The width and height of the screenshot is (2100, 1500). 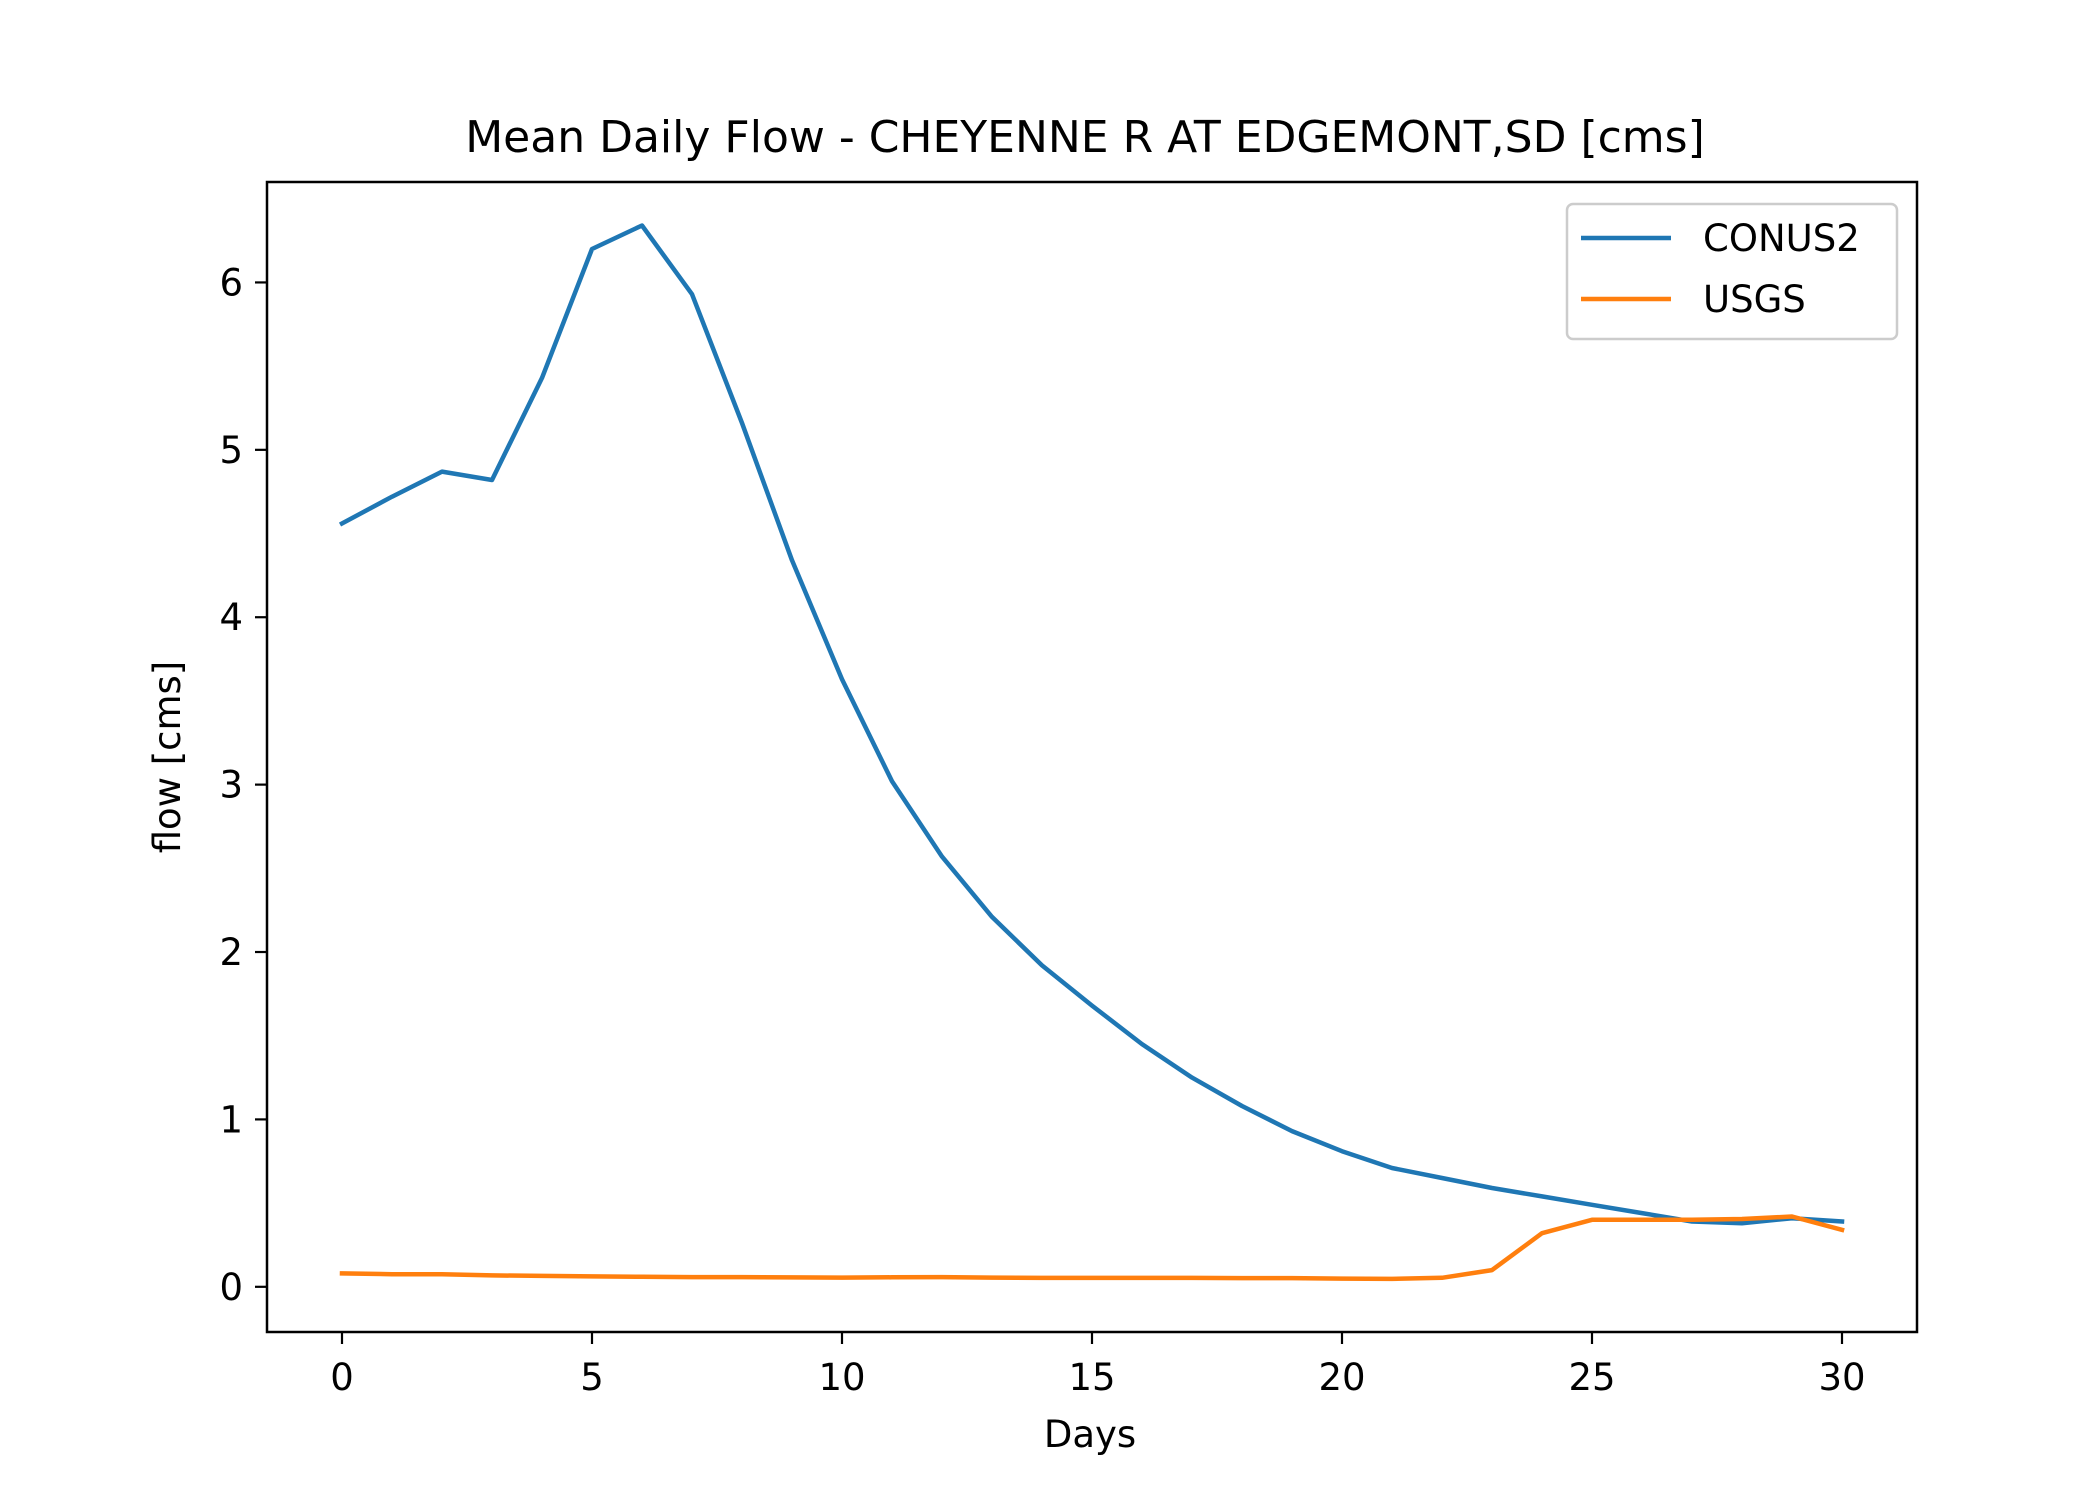 What do you see at coordinates (167, 757) in the screenshot?
I see `y-axis-label: flow [cms]` at bounding box center [167, 757].